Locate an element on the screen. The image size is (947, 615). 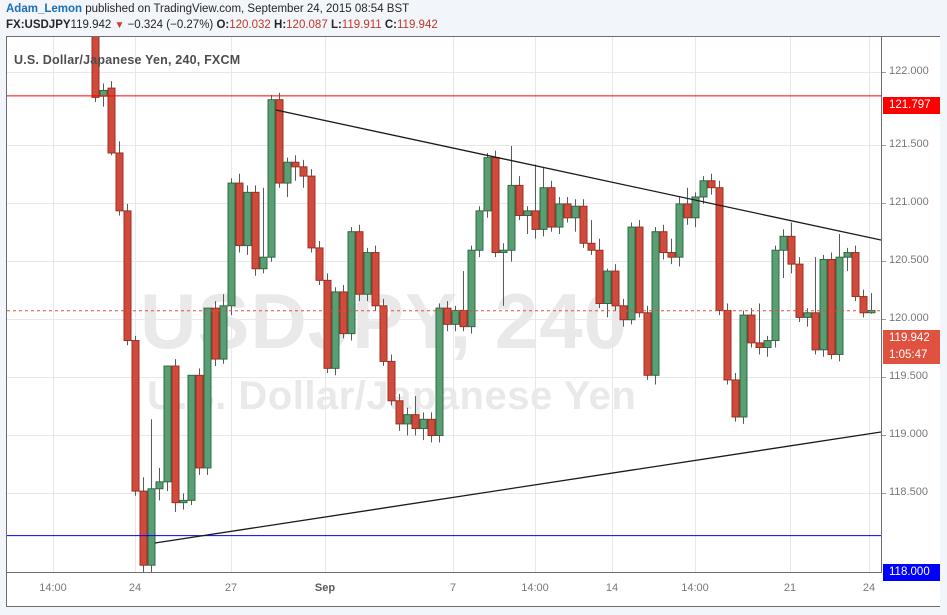
low-value: 119.911 is located at coordinates (361, 25).